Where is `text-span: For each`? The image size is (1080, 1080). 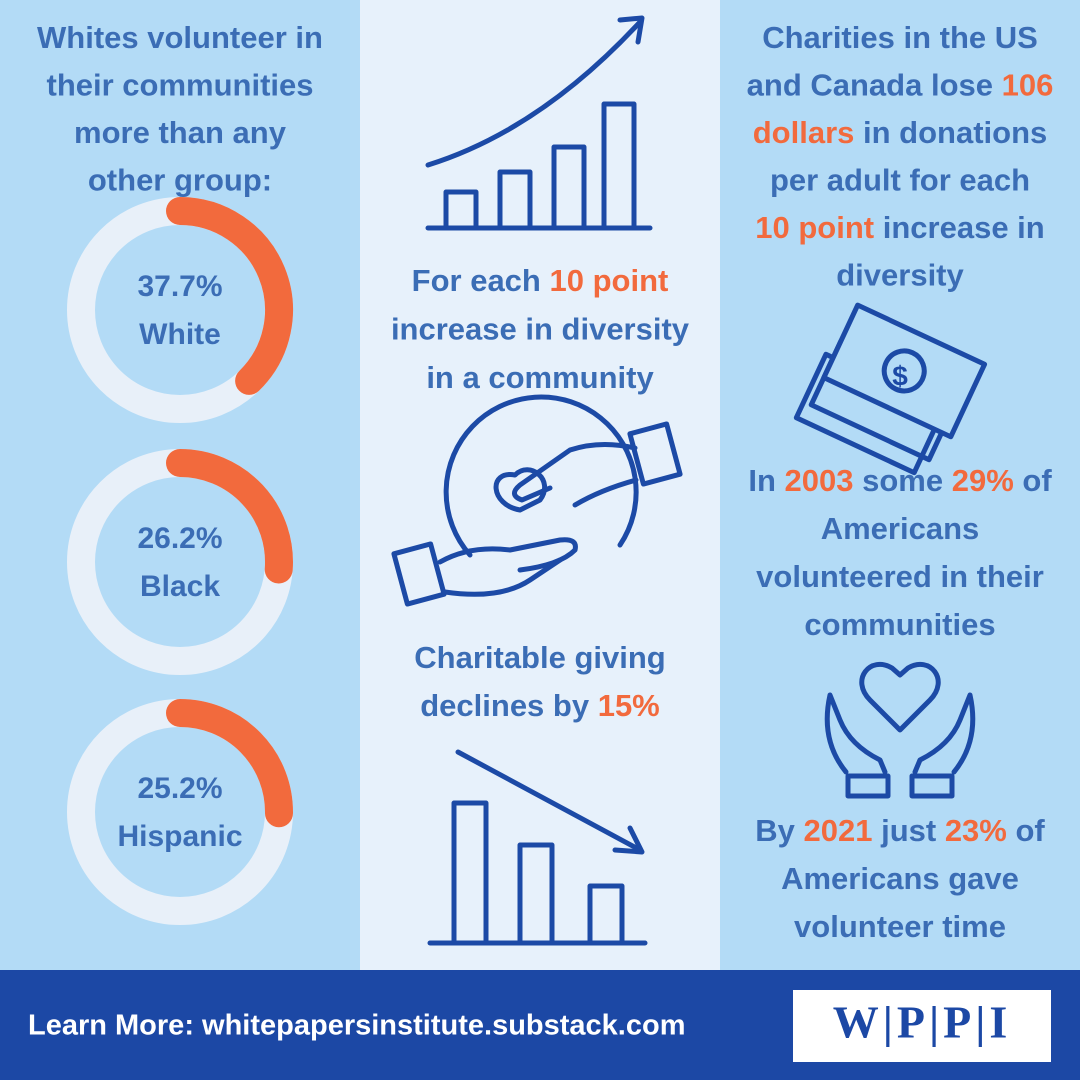 text-span: For each is located at coordinates (481, 280).